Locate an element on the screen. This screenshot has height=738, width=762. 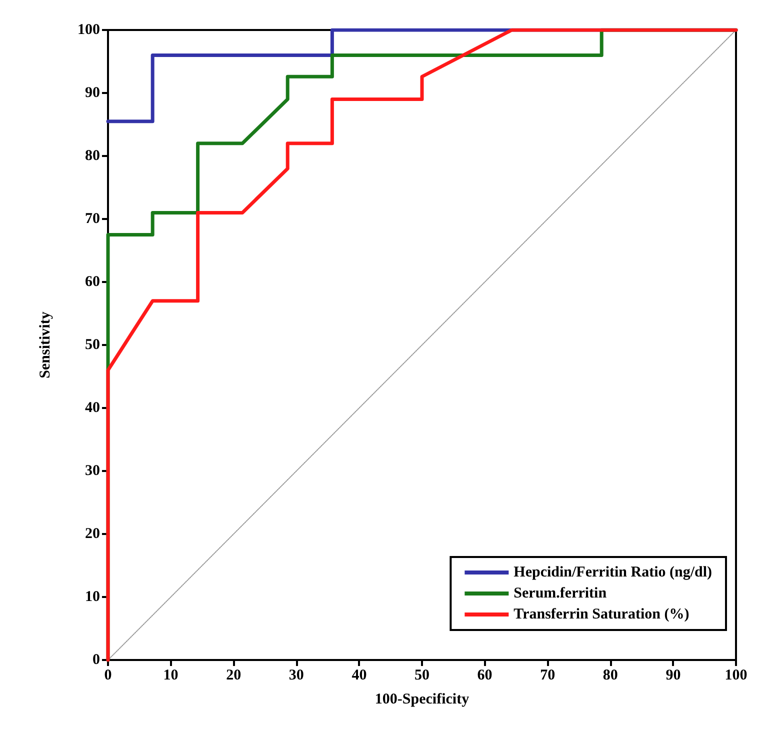
x-tick-label: 40 is located at coordinates (359, 676).